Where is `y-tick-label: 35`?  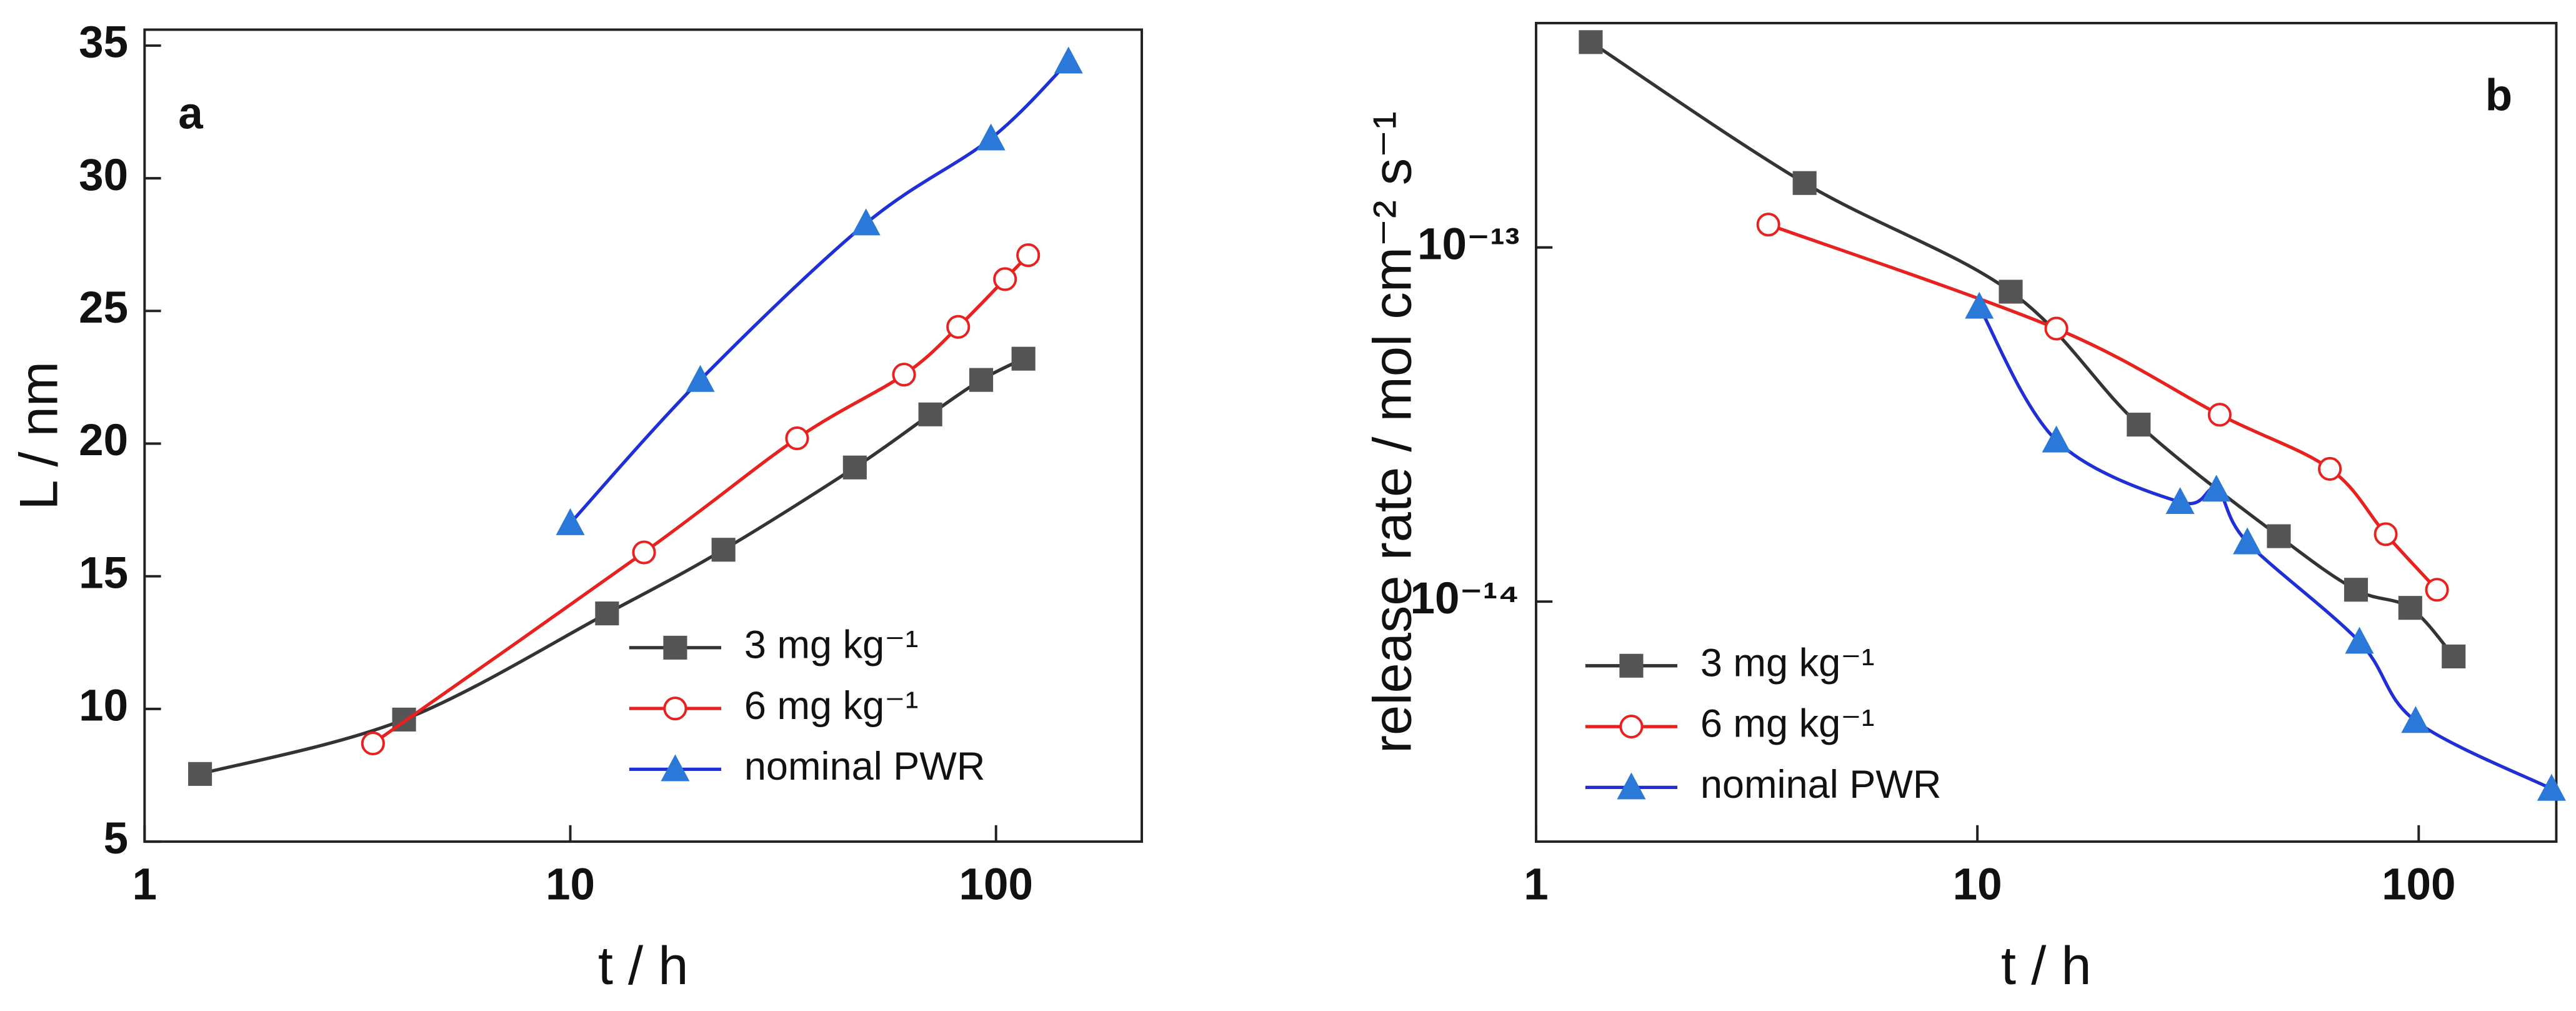
y-tick-label: 35 is located at coordinates (103, 43).